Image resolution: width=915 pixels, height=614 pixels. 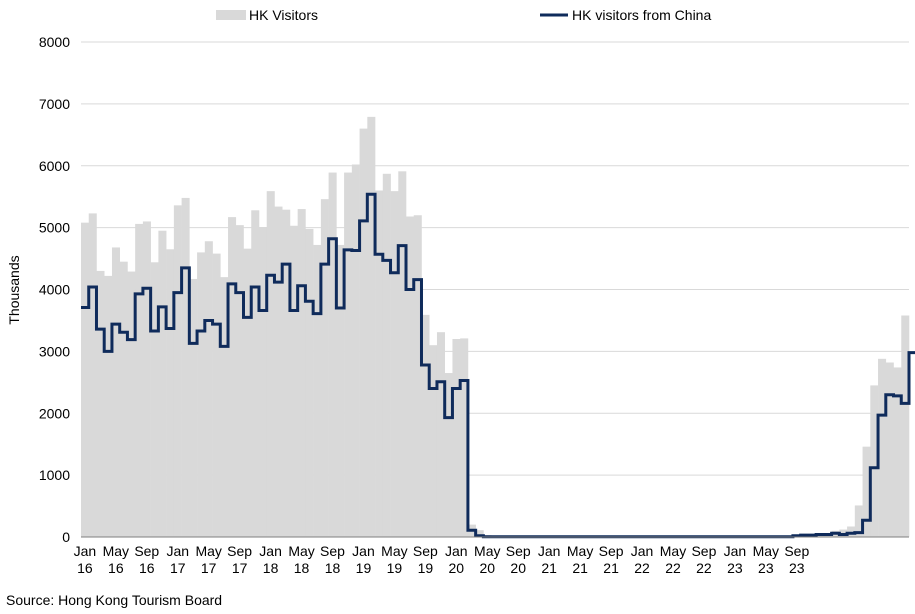 What do you see at coordinates (54, 413) in the screenshot?
I see `y-tick-label: 2000` at bounding box center [54, 413].